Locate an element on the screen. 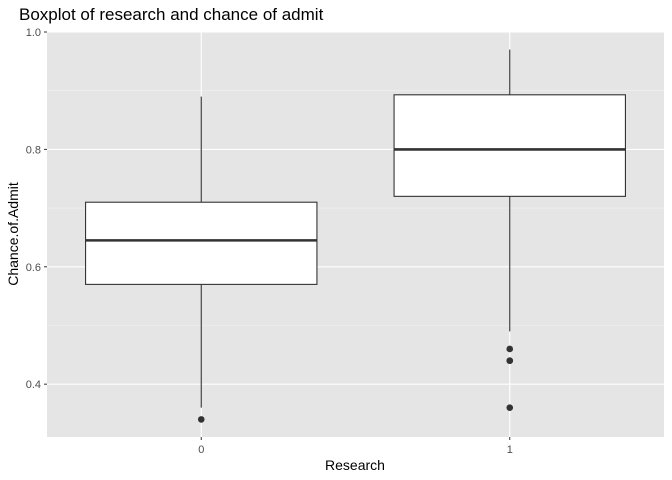 This screenshot has width=672, height=480. y-axis: 0.4 0.6 0.8 1.0 is located at coordinates (36, 209).